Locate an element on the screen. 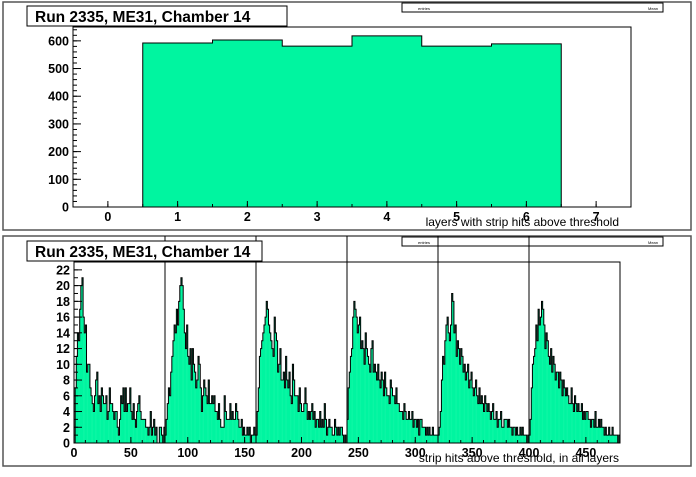 The image size is (696, 477). y-tick-label: 2 is located at coordinates (66, 428).